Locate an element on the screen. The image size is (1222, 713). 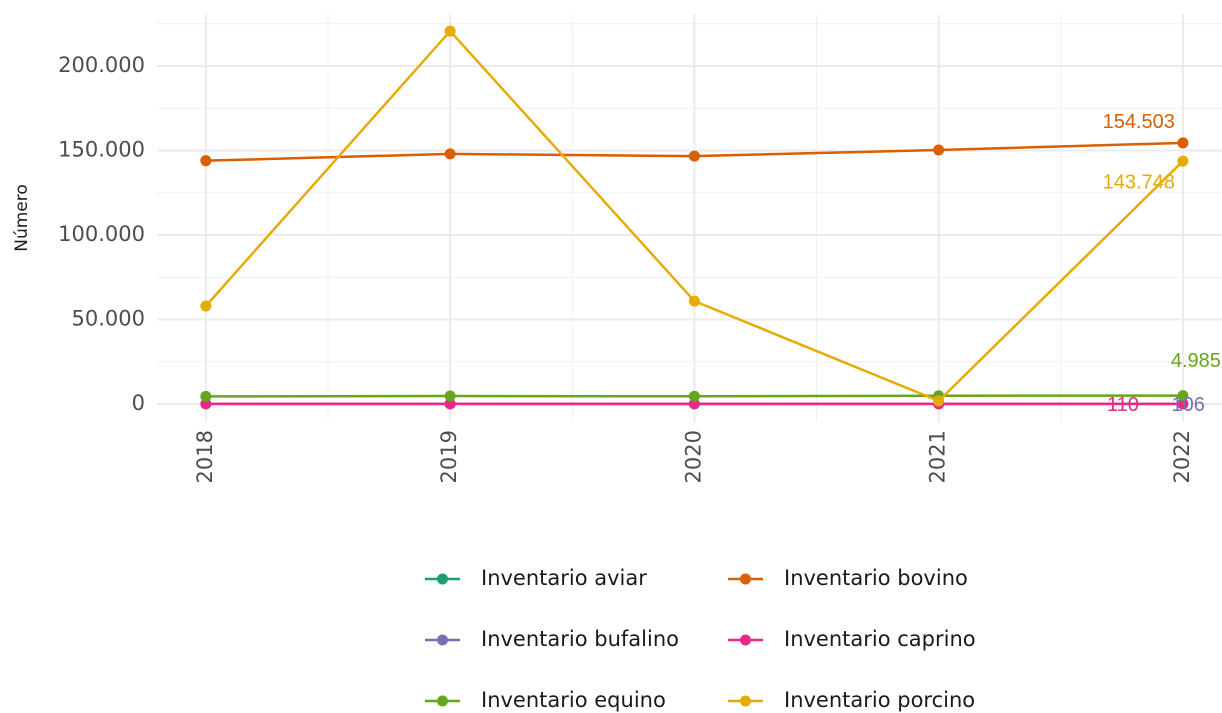
y-tick-label: 0 is located at coordinates (138, 403).